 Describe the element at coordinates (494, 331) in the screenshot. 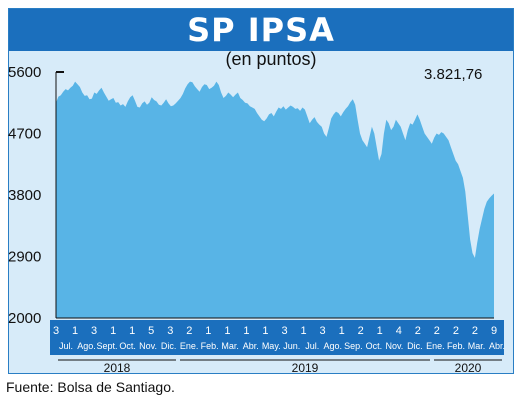

I see `x-day-label: 9` at that location.